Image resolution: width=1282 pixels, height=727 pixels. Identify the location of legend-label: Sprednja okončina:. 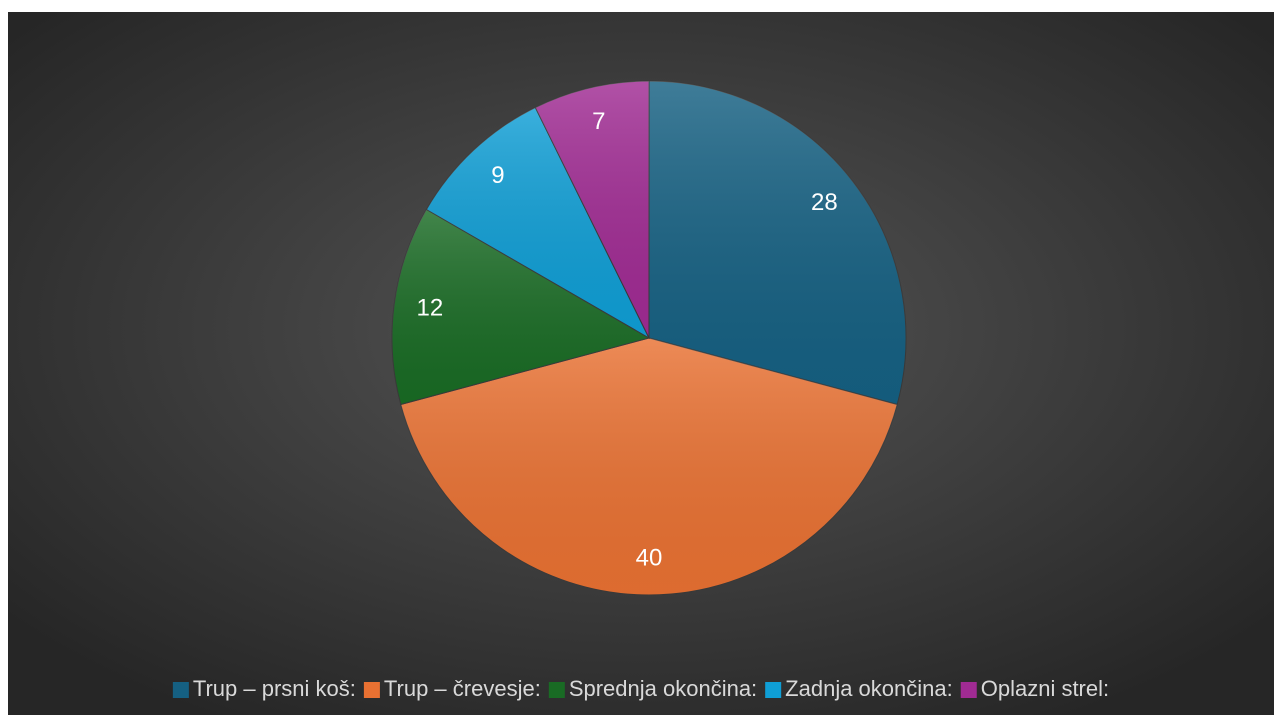
(663, 688).